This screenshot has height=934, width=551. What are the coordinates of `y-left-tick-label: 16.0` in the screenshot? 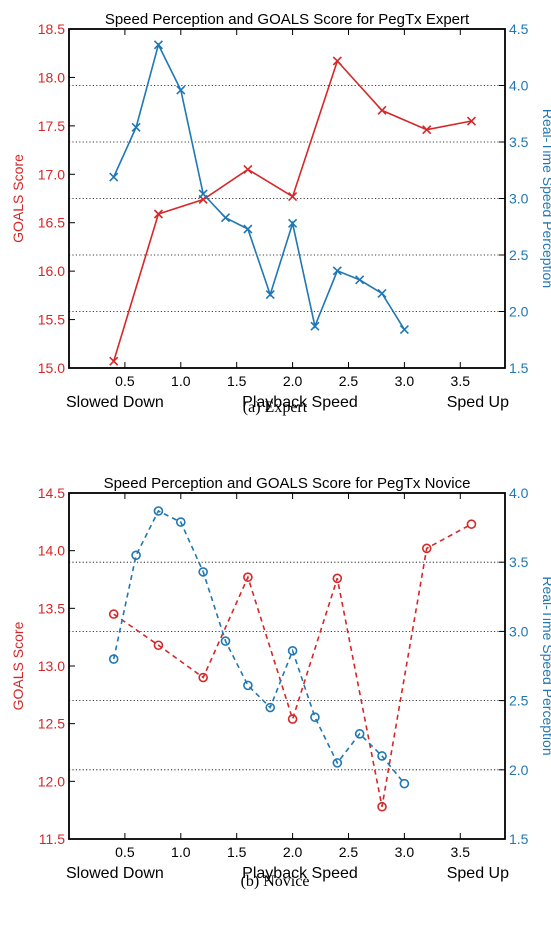 It's located at (51, 271).